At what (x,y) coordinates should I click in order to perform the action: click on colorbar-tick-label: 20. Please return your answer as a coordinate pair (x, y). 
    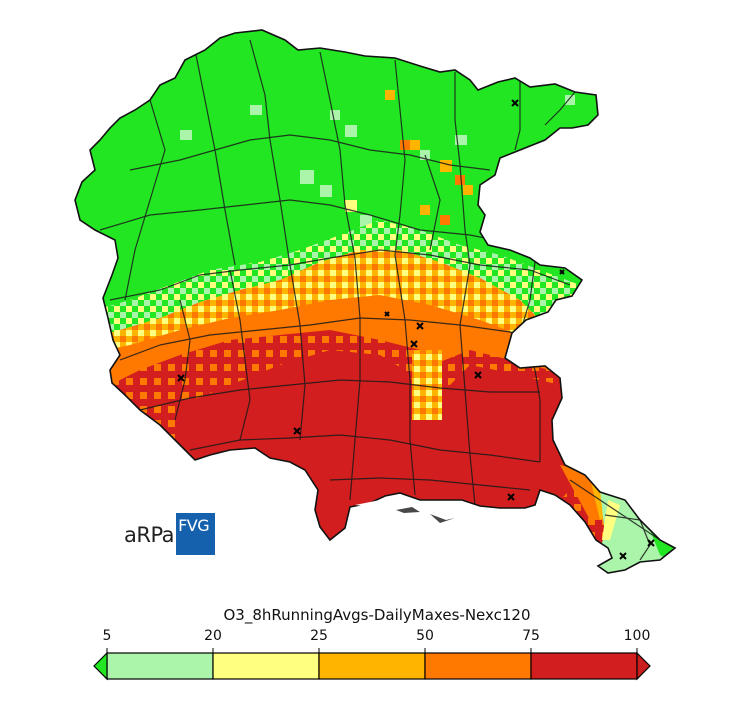
    Looking at the image, I should click on (213, 636).